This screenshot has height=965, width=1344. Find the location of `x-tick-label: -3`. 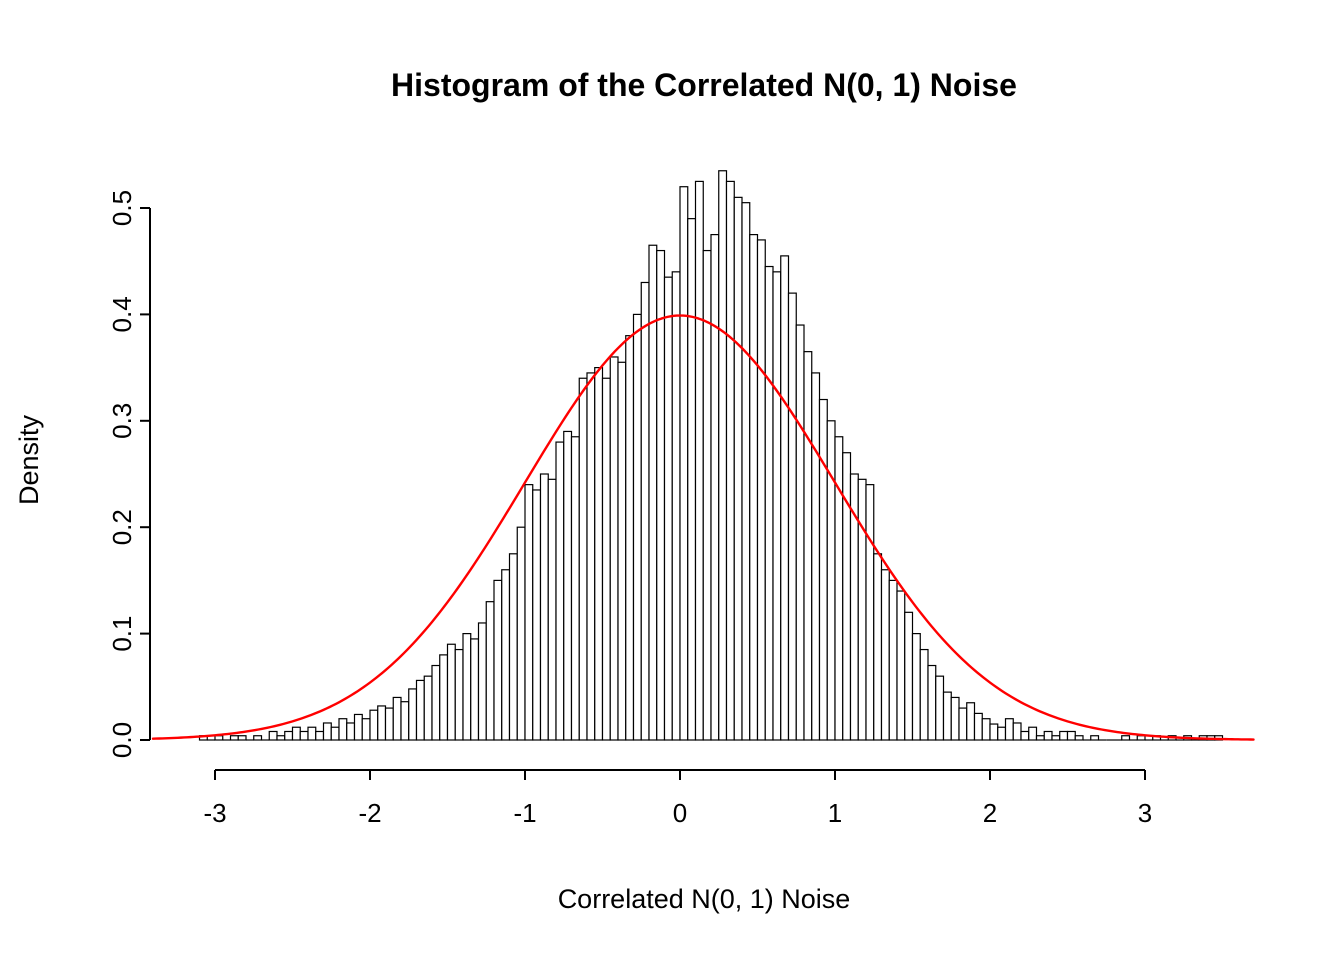

x-tick-label: -3 is located at coordinates (214, 813).